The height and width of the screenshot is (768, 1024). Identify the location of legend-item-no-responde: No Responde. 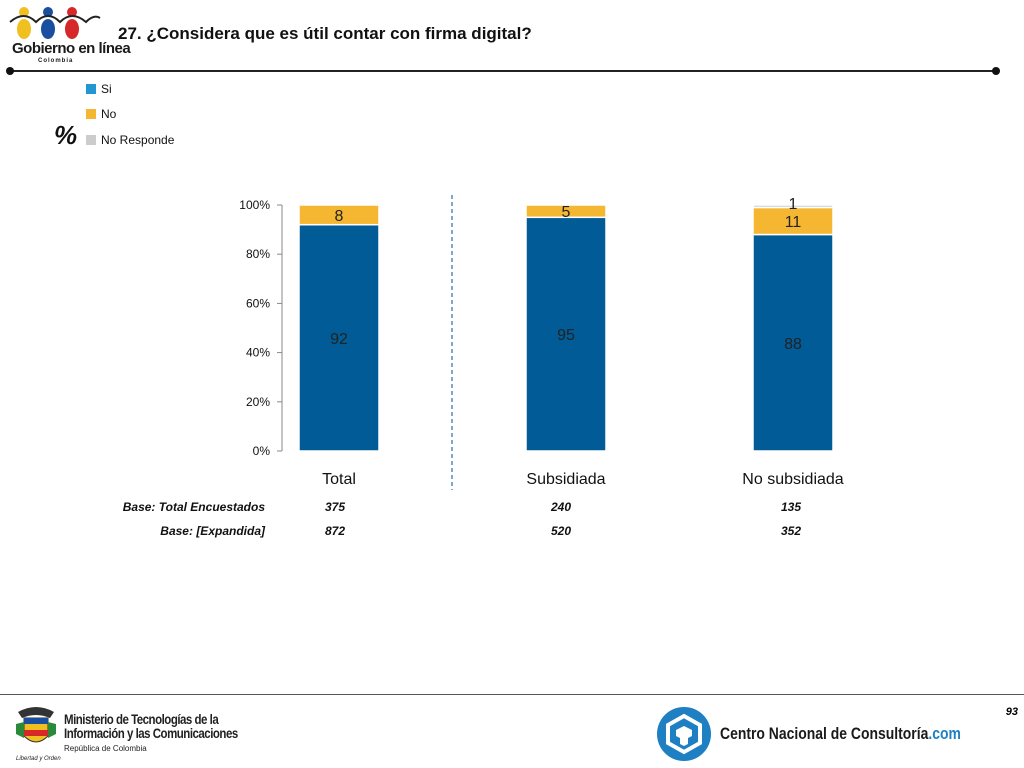
(130, 140).